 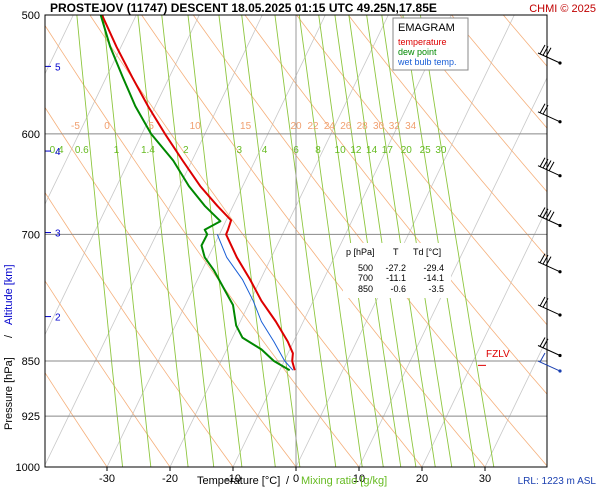 What do you see at coordinates (363, 126) in the screenshot?
I see `dry-adiabat-label: 28` at bounding box center [363, 126].